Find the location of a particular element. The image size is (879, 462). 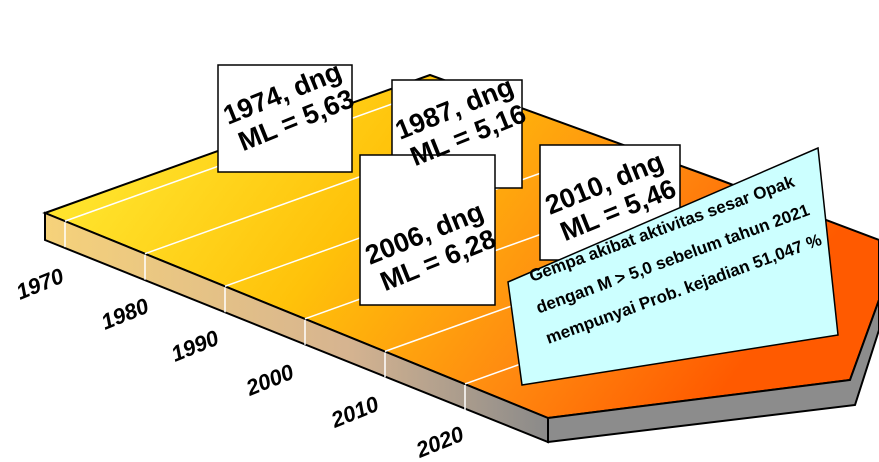

year-label: 2020 is located at coordinates (440, 441).